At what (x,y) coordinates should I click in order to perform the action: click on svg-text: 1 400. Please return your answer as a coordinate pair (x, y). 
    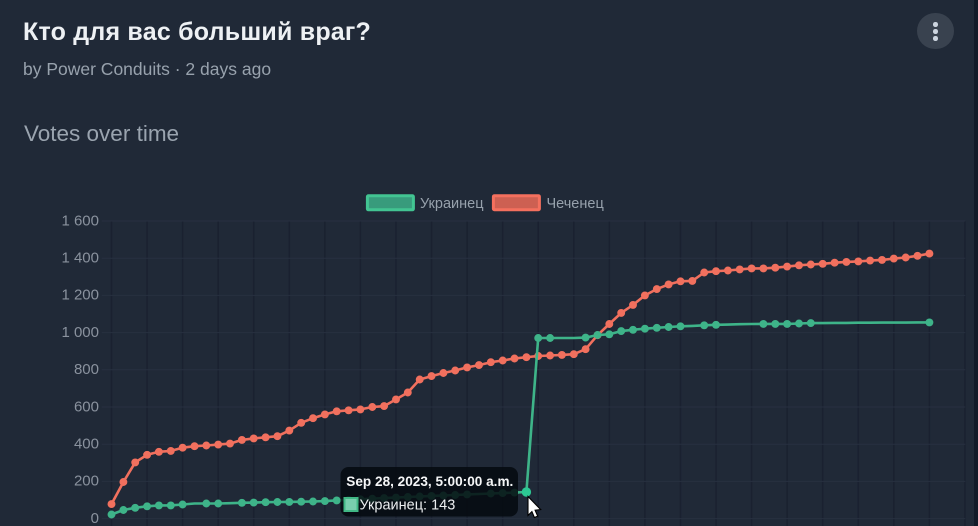
    Looking at the image, I should click on (80, 258).